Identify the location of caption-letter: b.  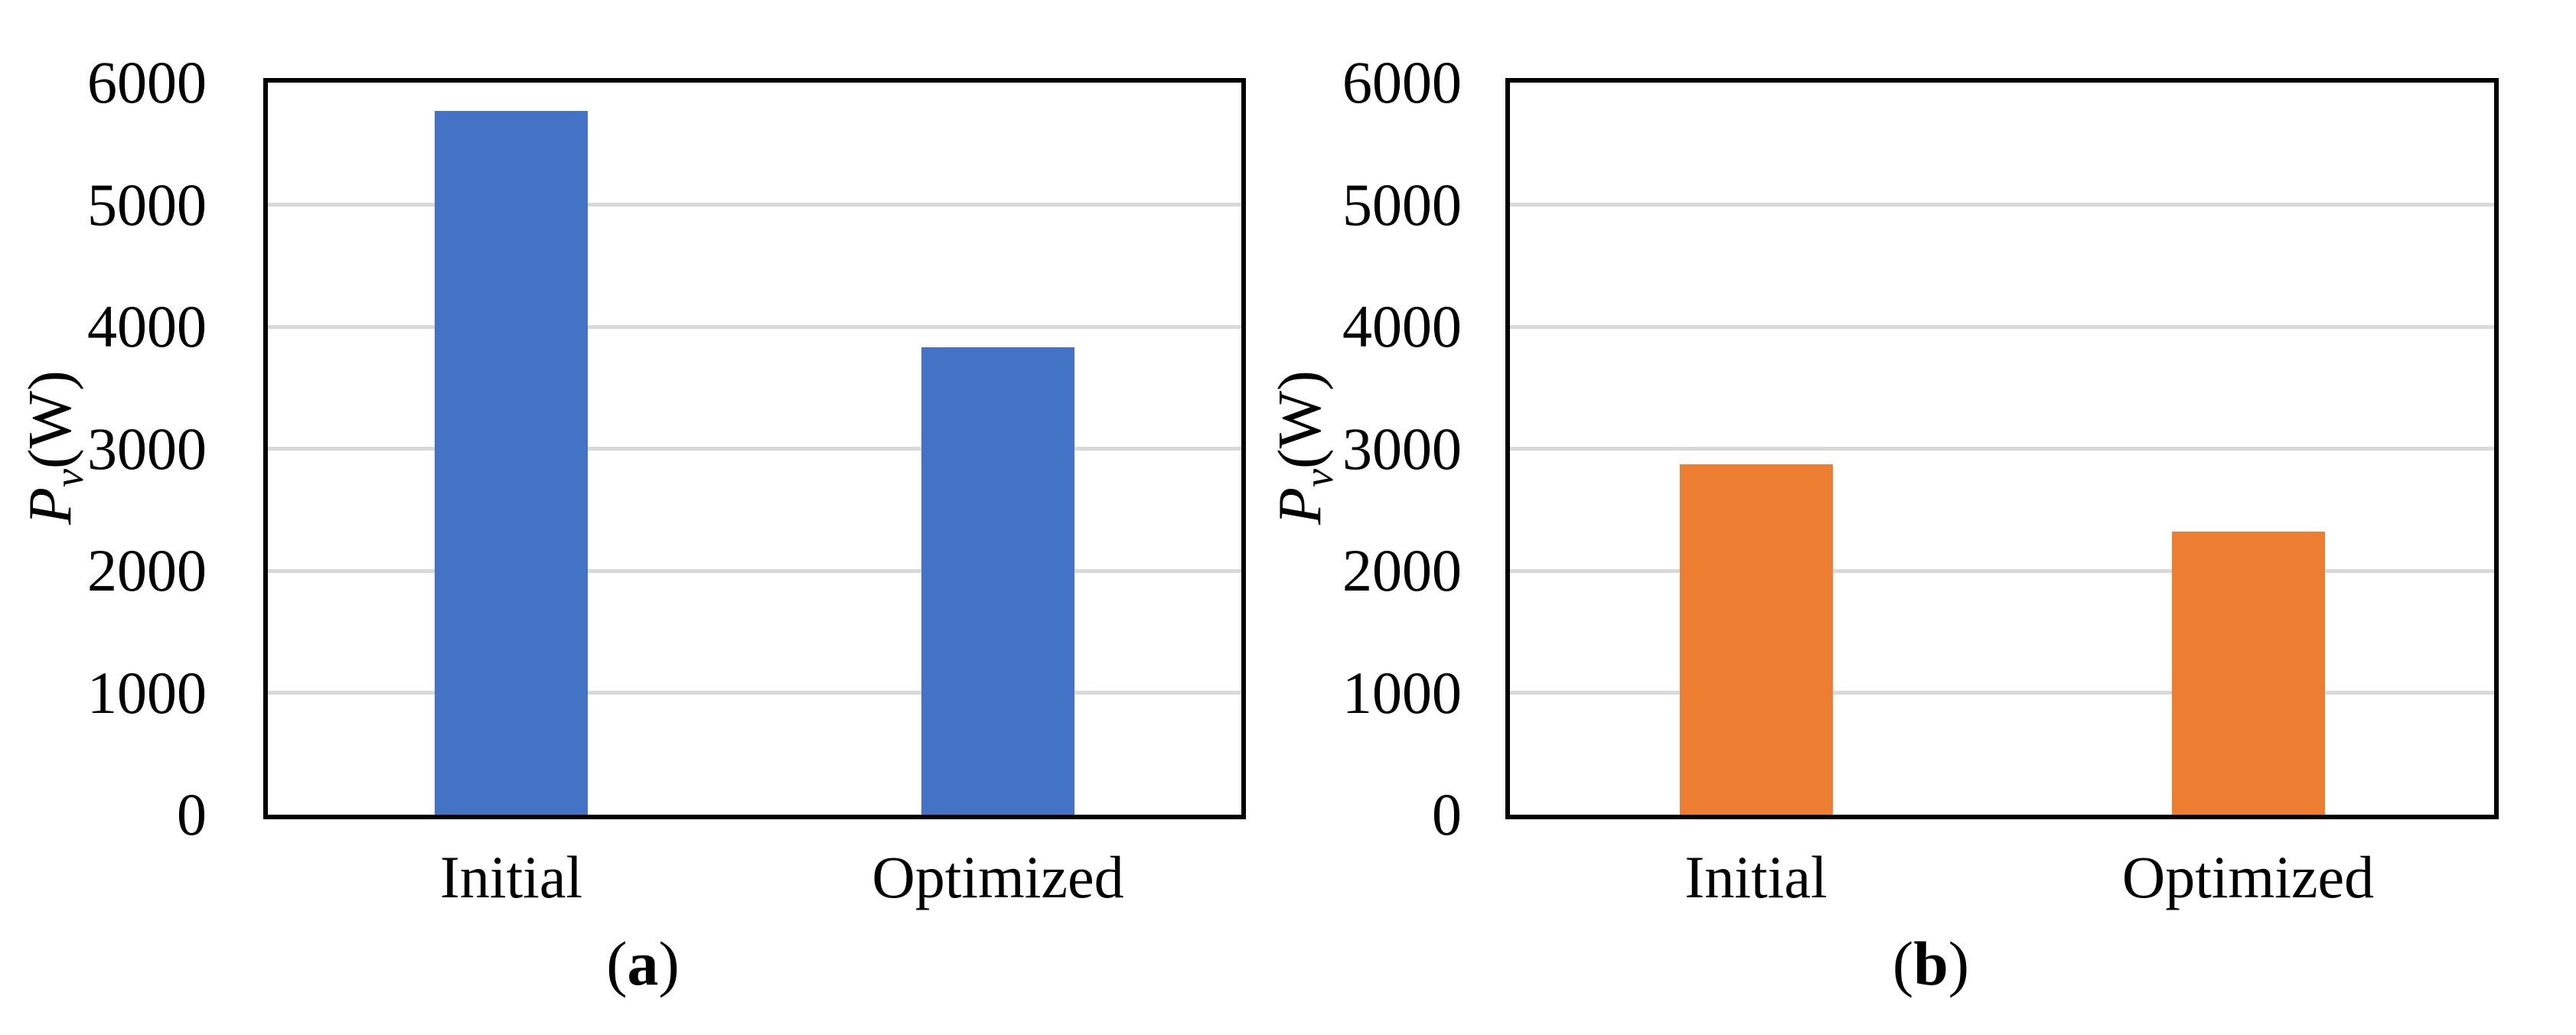
(1930, 964).